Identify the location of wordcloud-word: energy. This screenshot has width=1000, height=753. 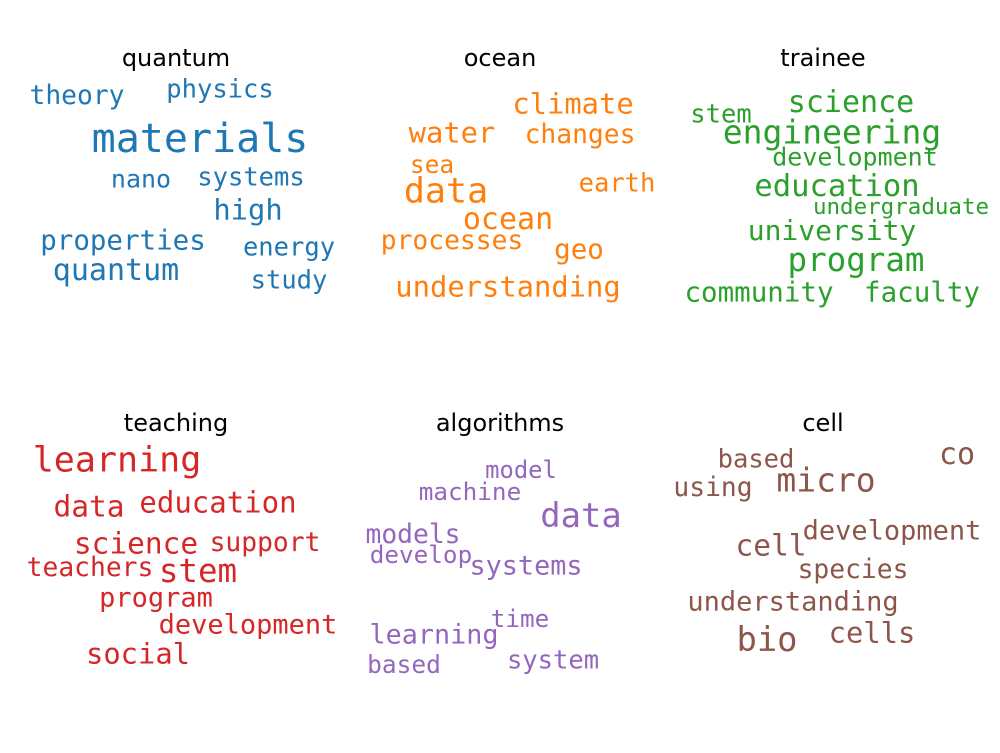
(289, 247).